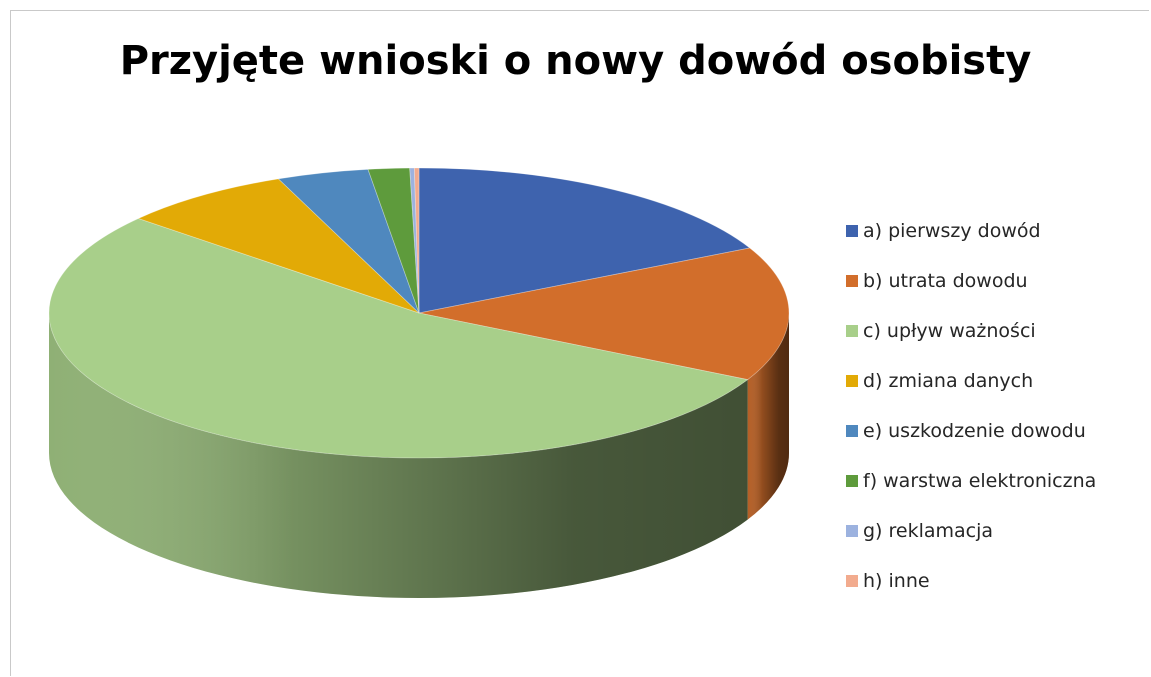  I want to click on legend-label: e) uszkodzenie dowodu, so click(974, 431).